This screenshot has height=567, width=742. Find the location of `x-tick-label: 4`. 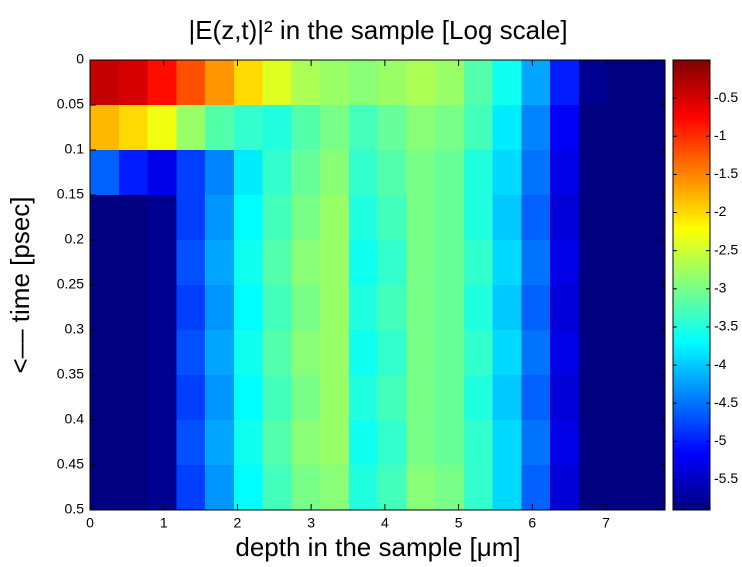

x-tick-label: 4 is located at coordinates (385, 523).